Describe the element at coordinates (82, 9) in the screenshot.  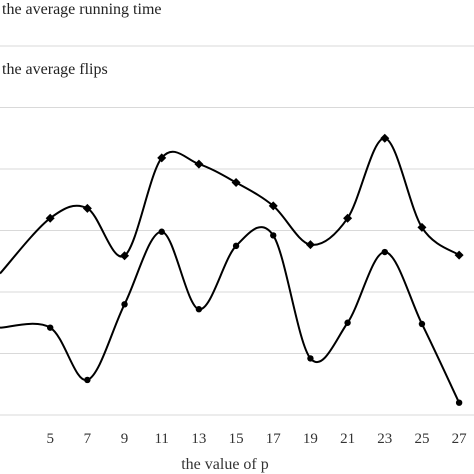
I see `legend-entry-running-time: the average running time` at that location.